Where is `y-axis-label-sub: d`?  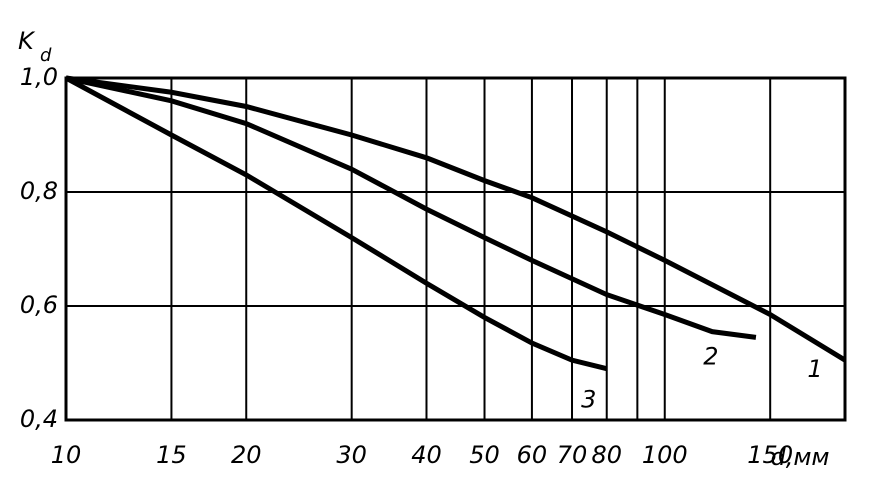 y-axis-label-sub: d is located at coordinates (46, 55).